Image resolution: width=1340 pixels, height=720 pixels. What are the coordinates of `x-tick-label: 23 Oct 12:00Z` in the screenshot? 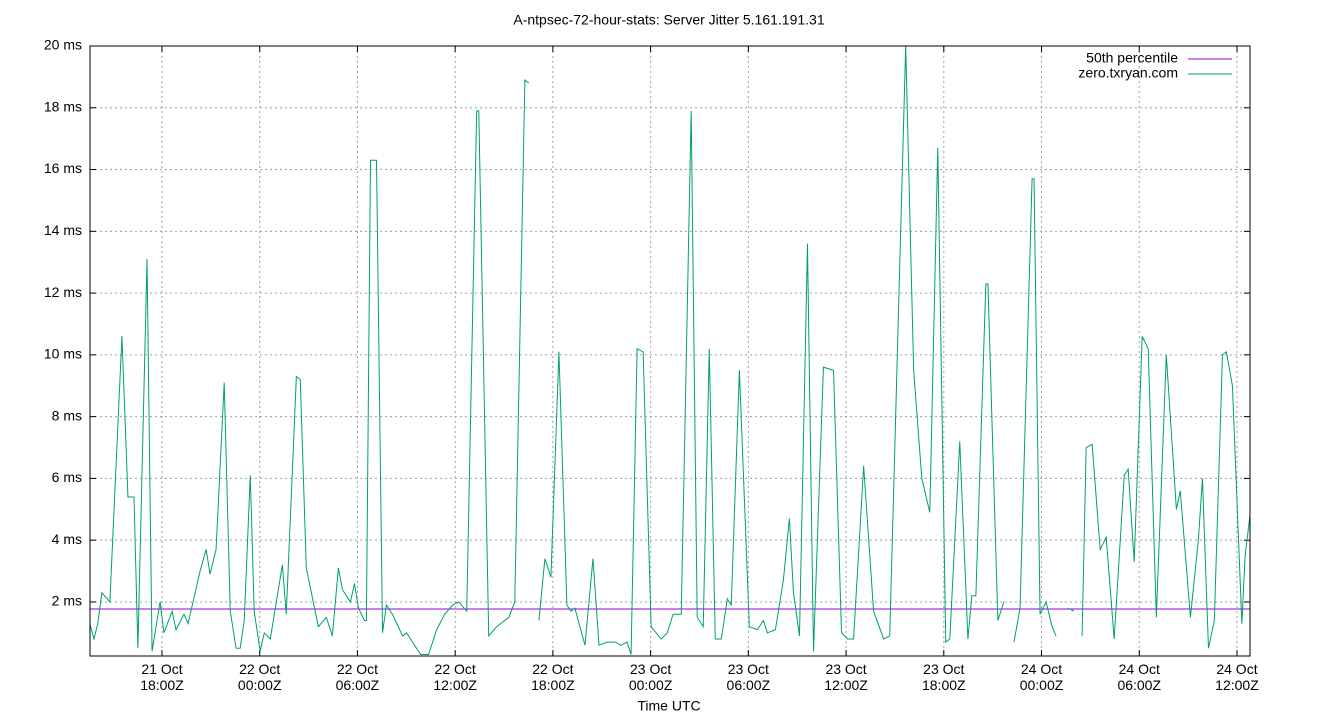 It's located at (846, 677).